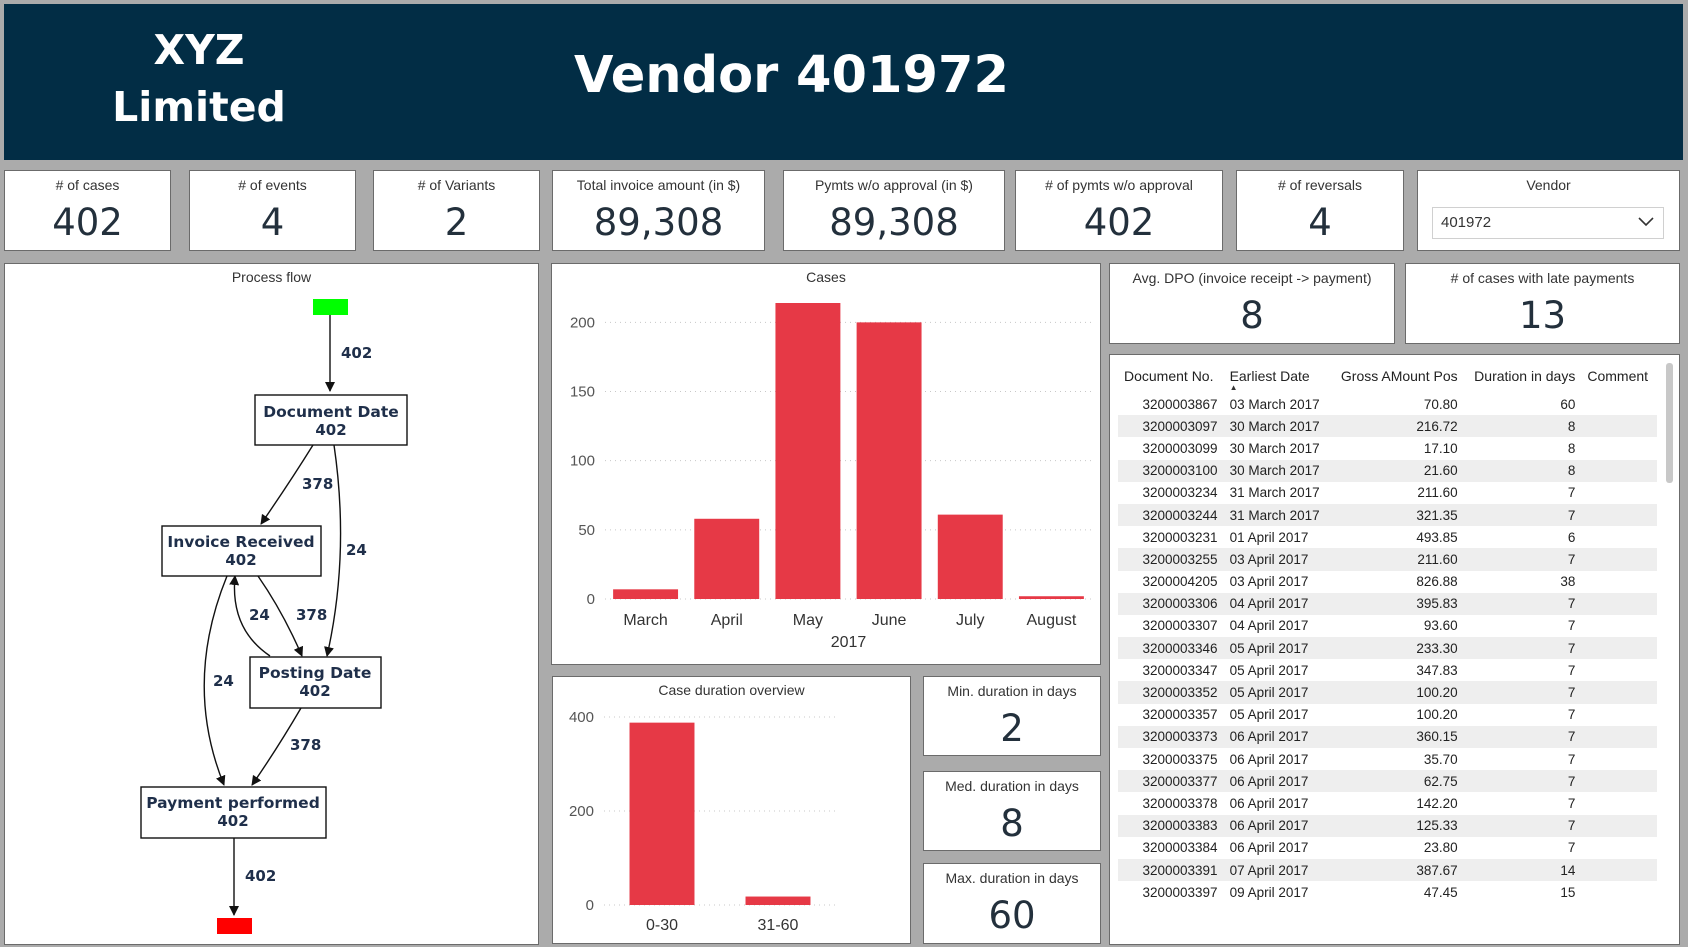 The height and width of the screenshot is (947, 1688). Describe the element at coordinates (1396, 781) in the screenshot. I see `cell-gross-amount: 62.75` at that location.